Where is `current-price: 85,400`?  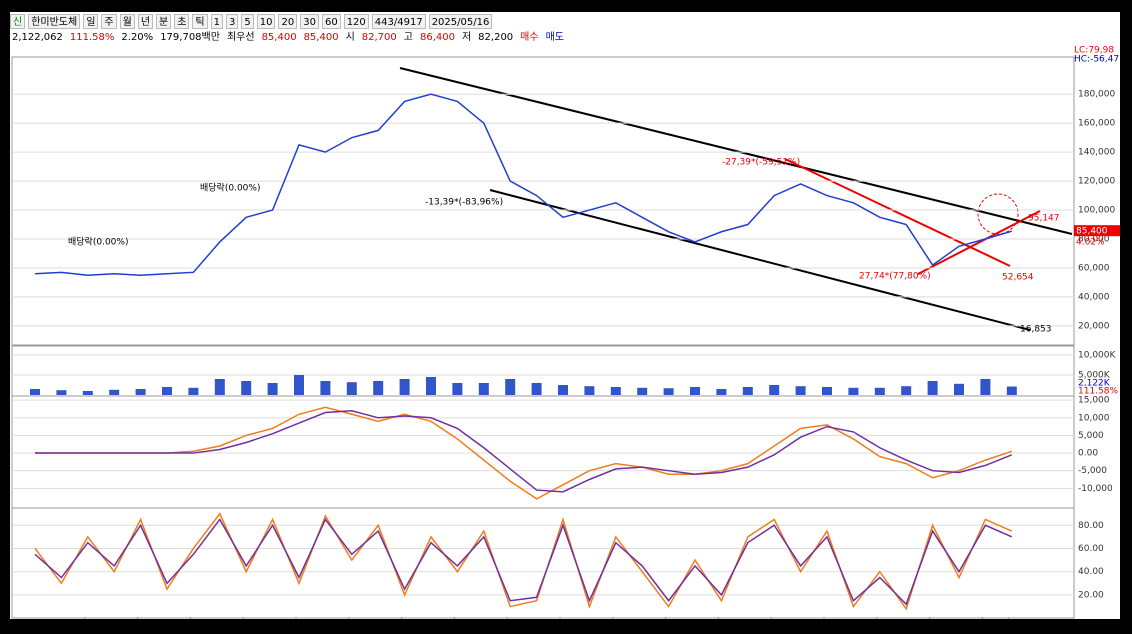 current-price: 85,400 is located at coordinates (1092, 232).